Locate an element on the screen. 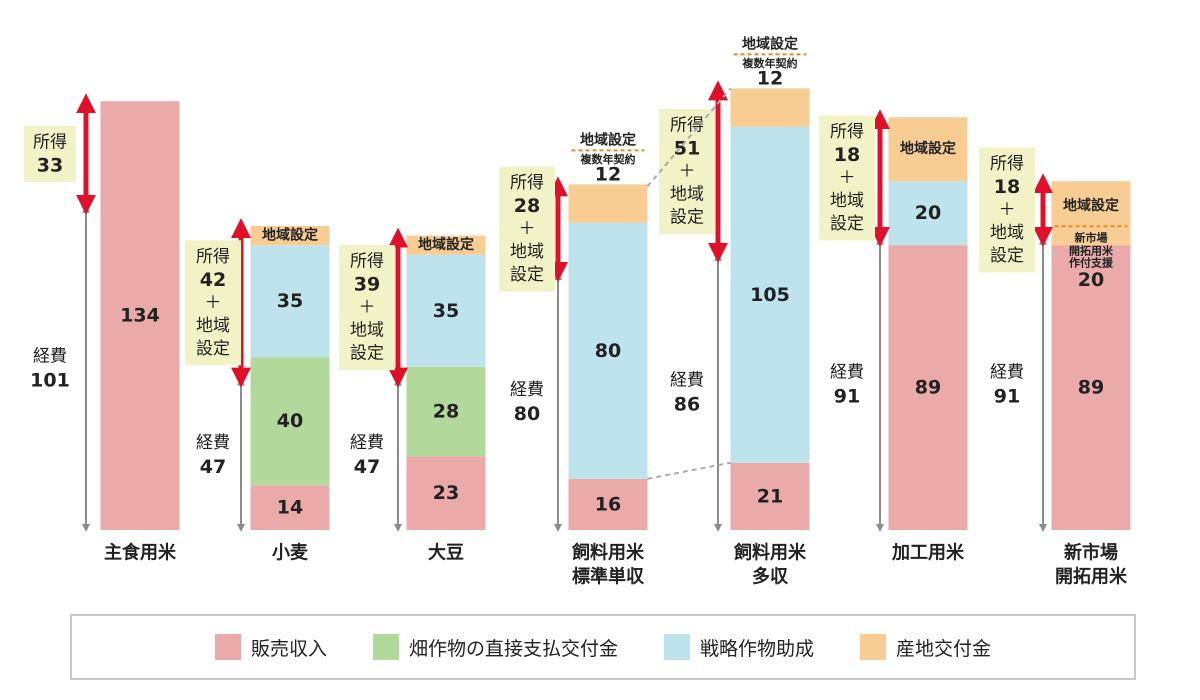 Image resolution: width=1200 pixels, height=700 pixels. income-text-4-0: 所得 is located at coordinates (687, 126).